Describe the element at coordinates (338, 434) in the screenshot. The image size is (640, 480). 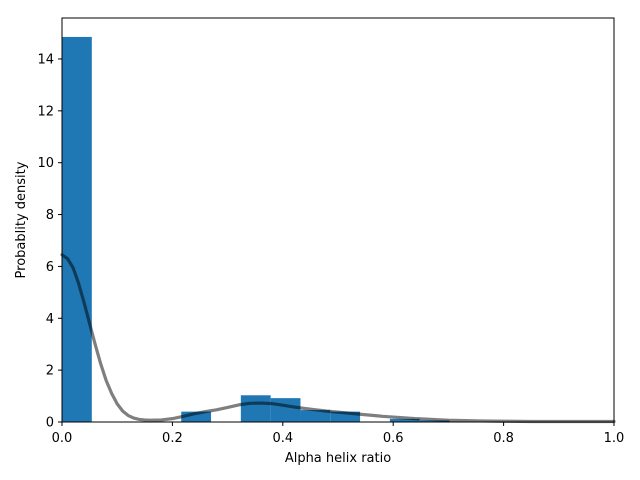
I see `x-axis: 0.0 0.2 0.4 0.6 0.8 1.0` at that location.